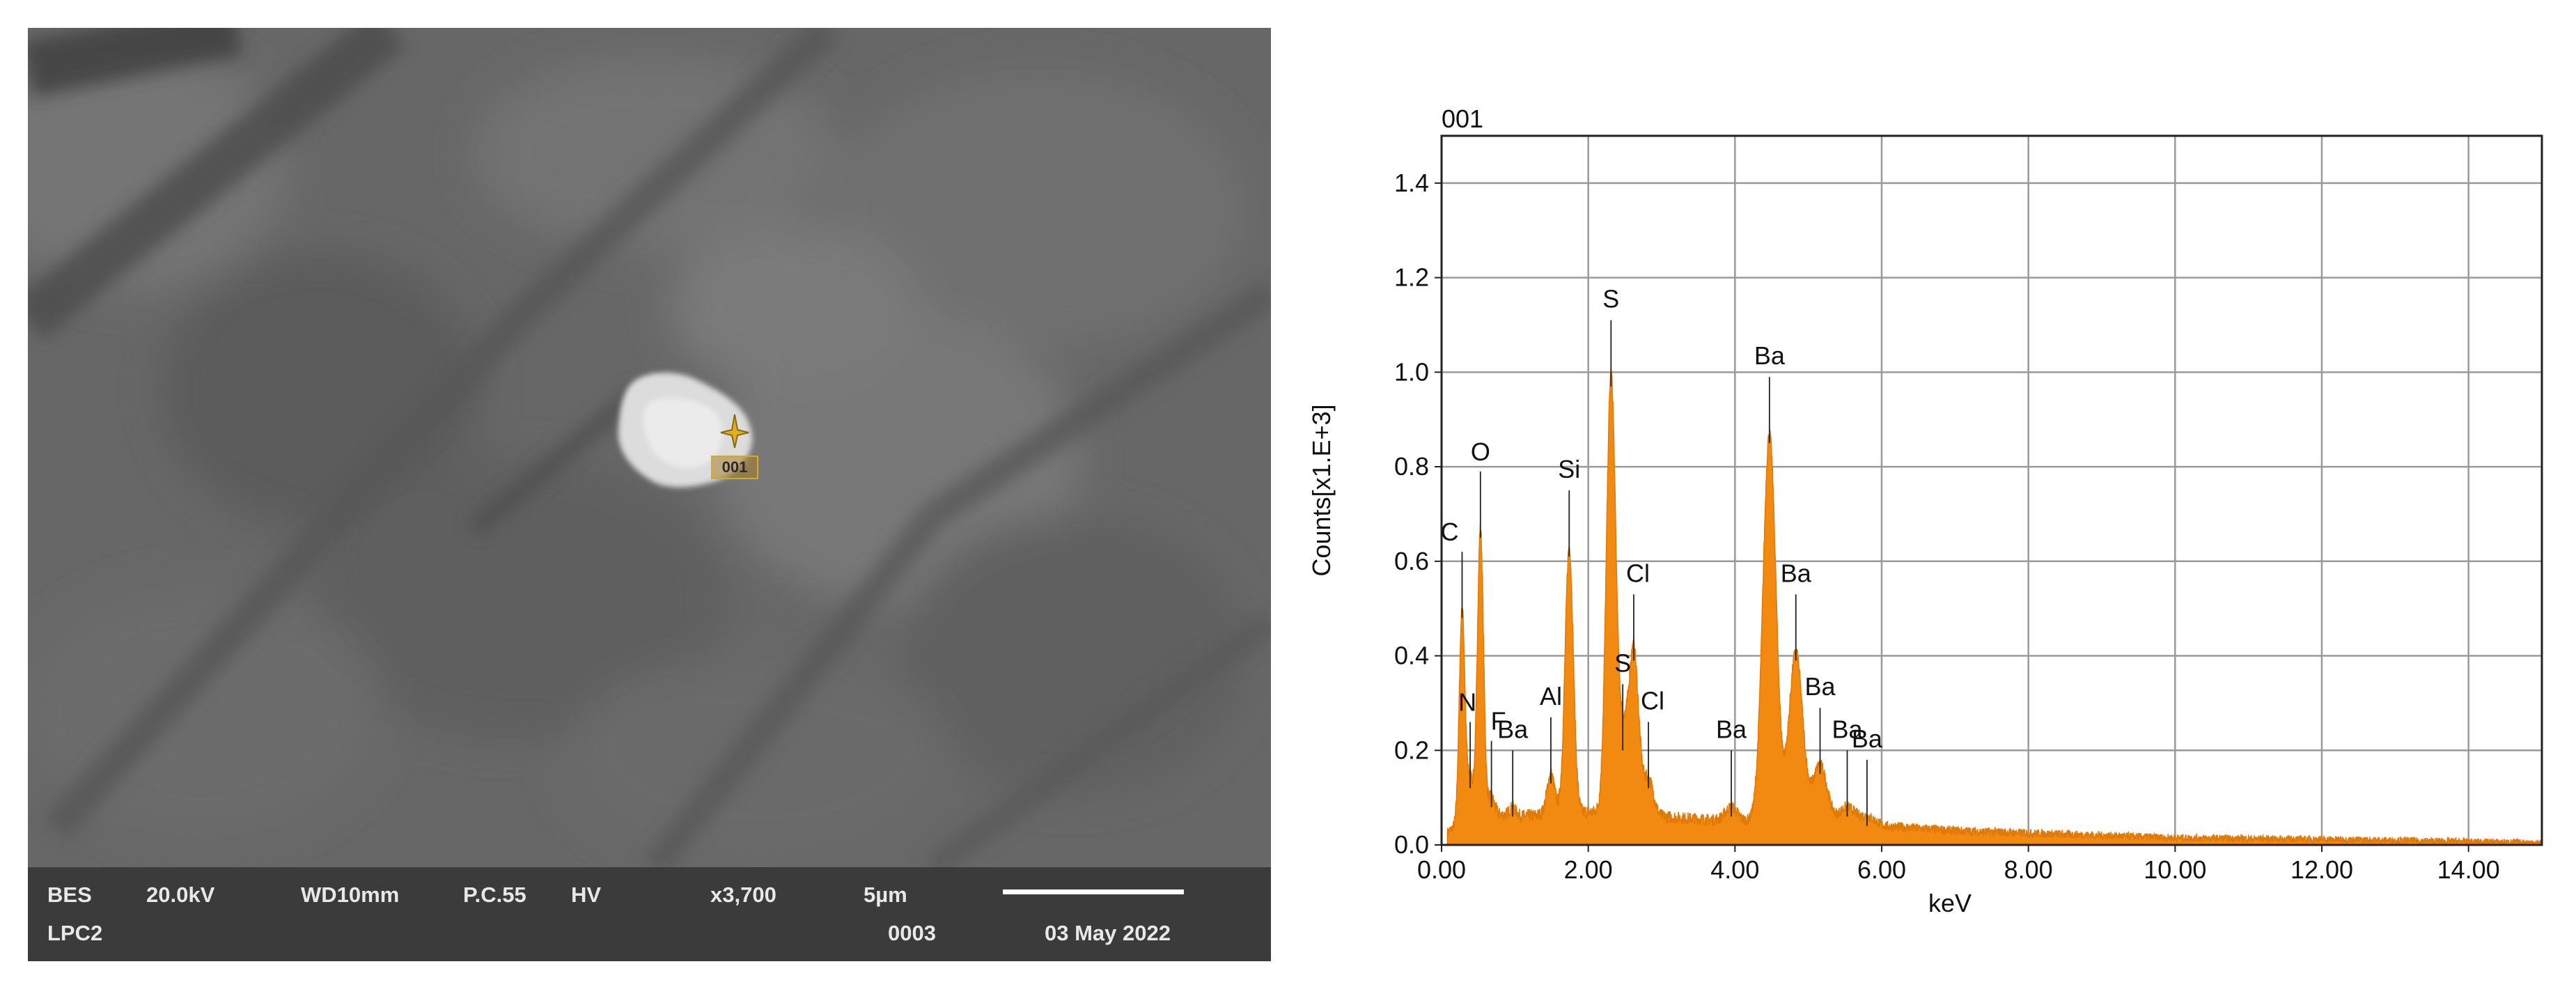 The height and width of the screenshot is (987, 2576). What do you see at coordinates (1411, 466) in the screenshot?
I see `y-tick-label: 0.8` at bounding box center [1411, 466].